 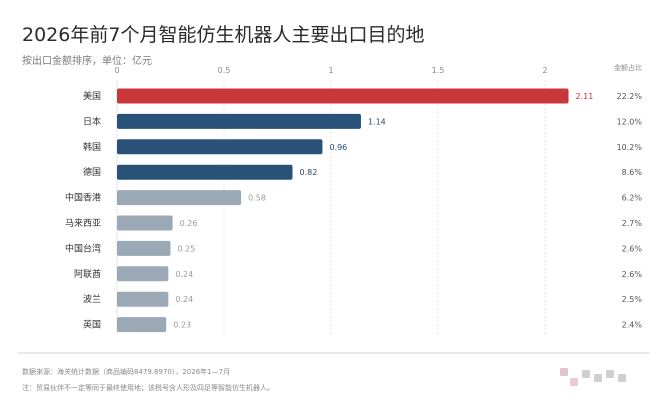 What do you see at coordinates (308, 172) in the screenshot?
I see `value-label: 0.82` at bounding box center [308, 172].